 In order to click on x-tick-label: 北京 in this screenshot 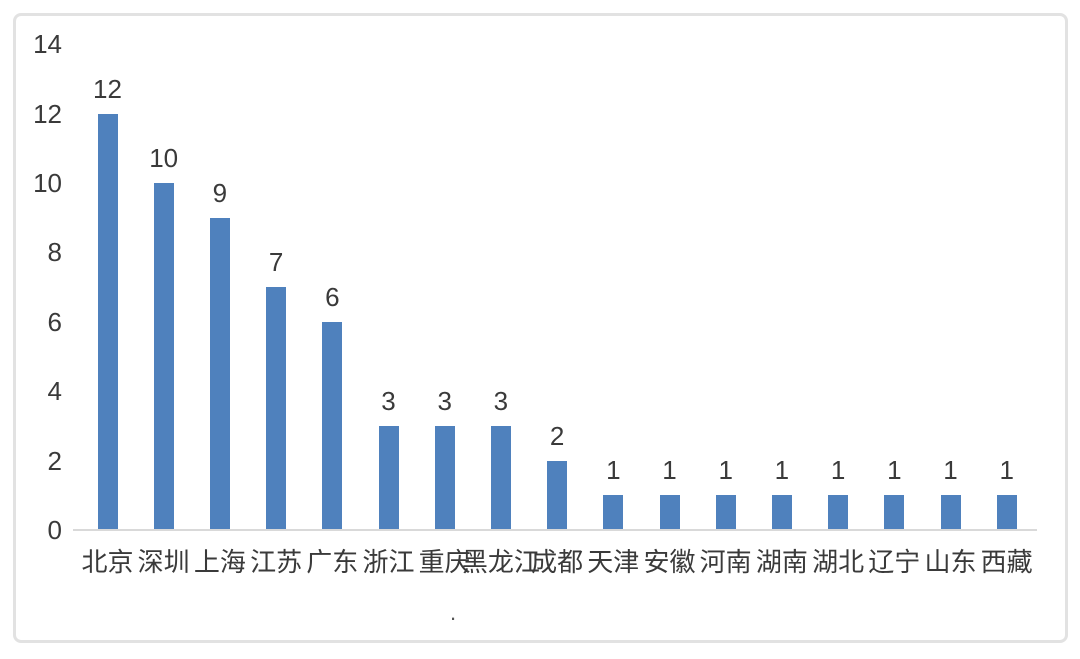, I will do `click(107, 562)`.